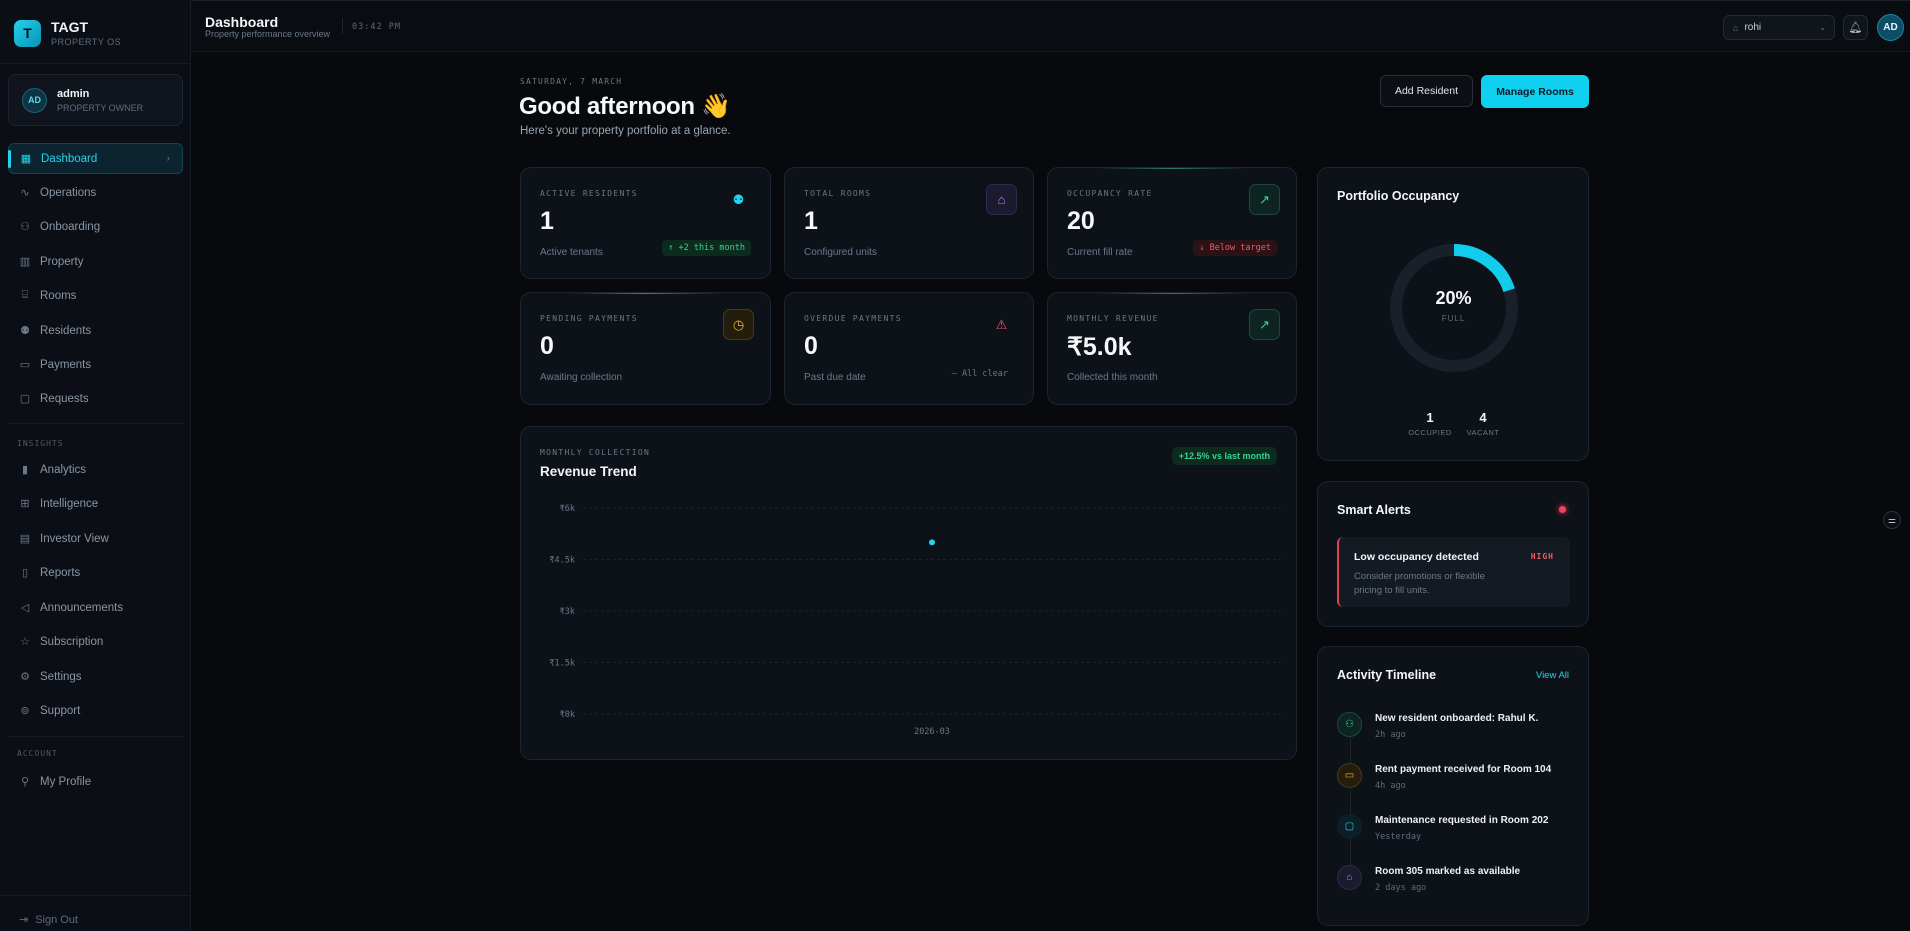 The width and height of the screenshot is (1910, 931). I want to click on donut-arc, so click(1454, 308).